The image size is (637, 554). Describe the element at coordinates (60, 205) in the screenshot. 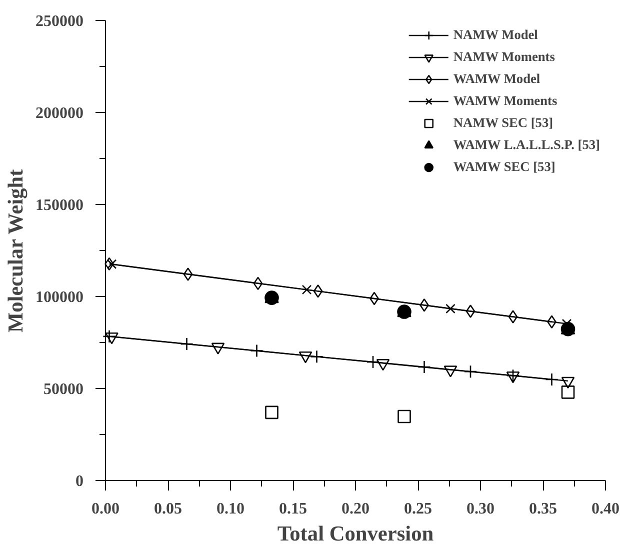

I see `y-tick-label: 150000` at that location.